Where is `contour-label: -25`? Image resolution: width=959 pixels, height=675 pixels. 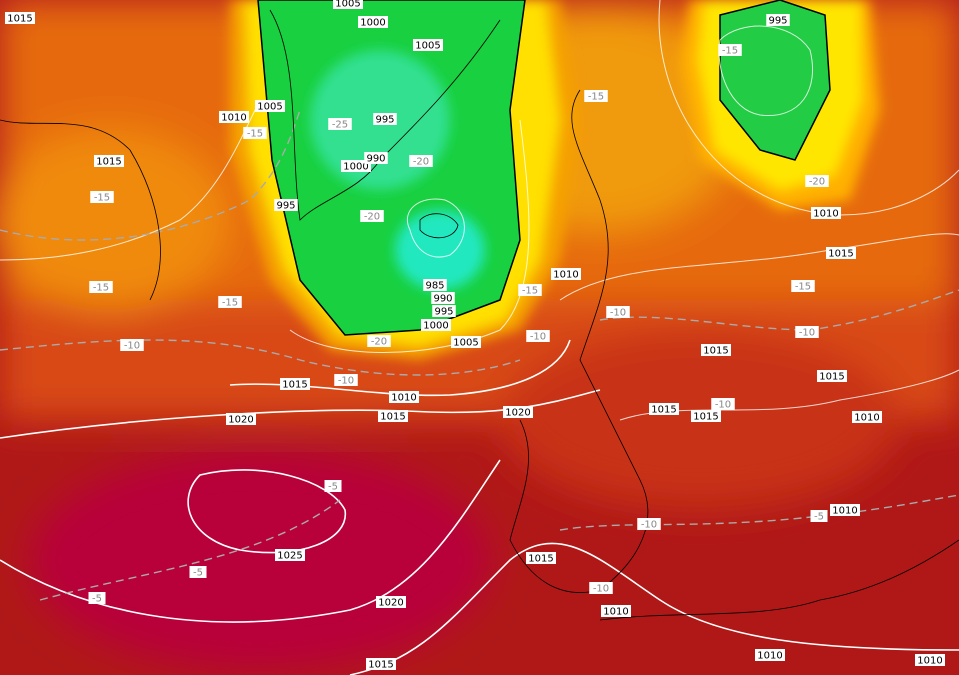
contour-label: -25 is located at coordinates (340, 125).